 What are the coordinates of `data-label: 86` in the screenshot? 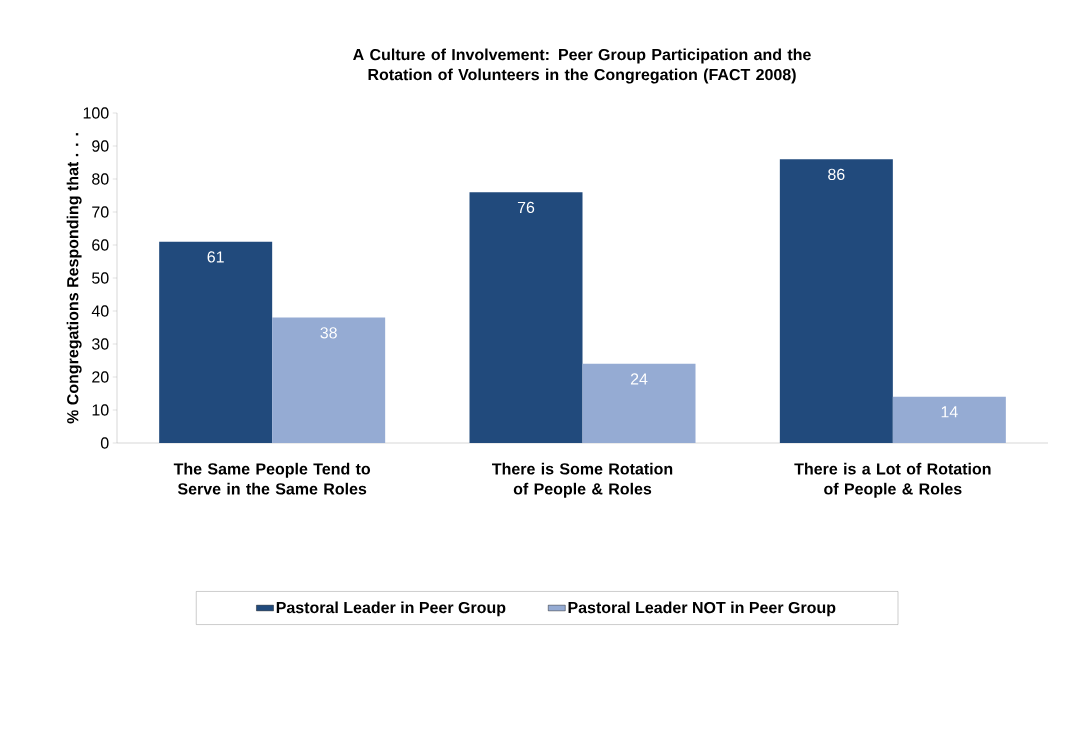 It's located at (836, 174).